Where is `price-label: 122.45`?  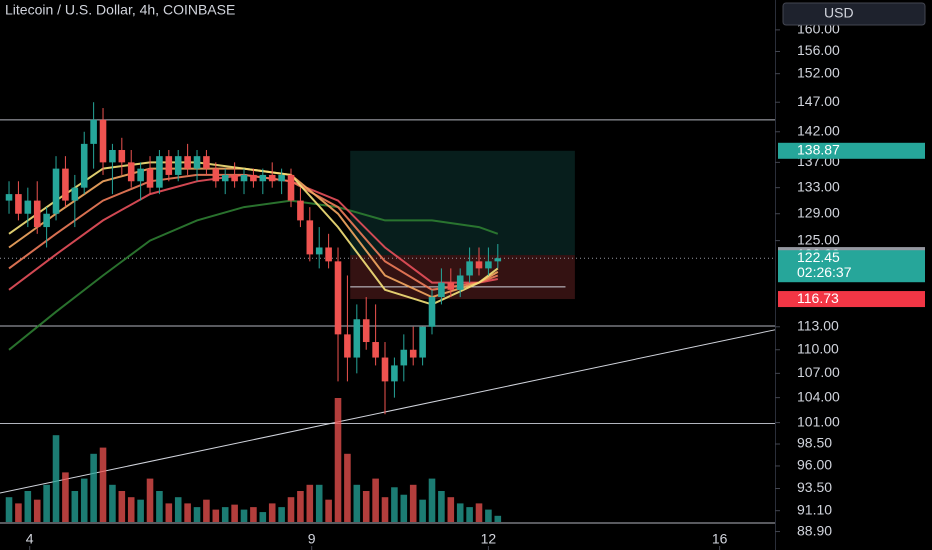 price-label: 122.45 is located at coordinates (818, 257).